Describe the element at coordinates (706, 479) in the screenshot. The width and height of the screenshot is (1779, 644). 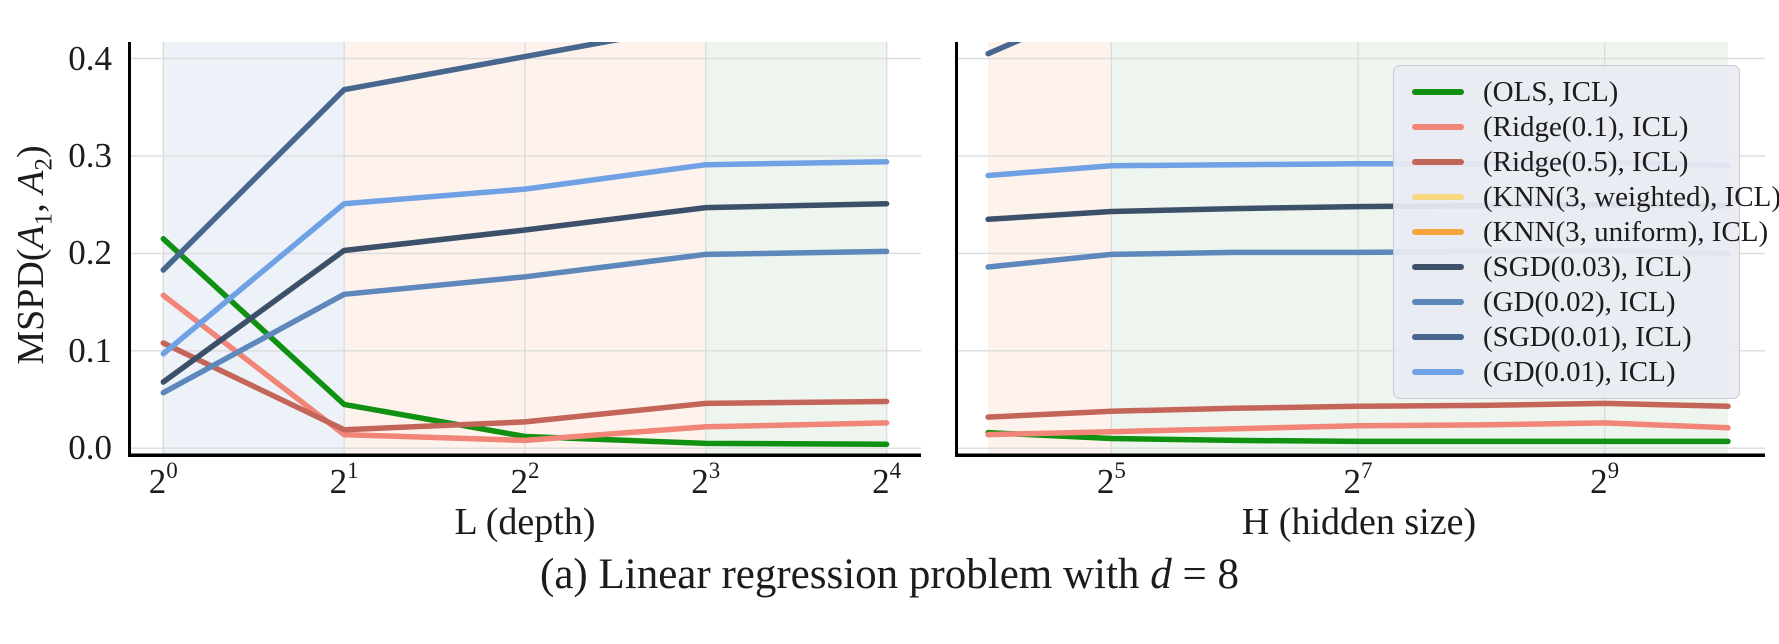
I see `x-tick-label-left-2e3: 23` at that location.